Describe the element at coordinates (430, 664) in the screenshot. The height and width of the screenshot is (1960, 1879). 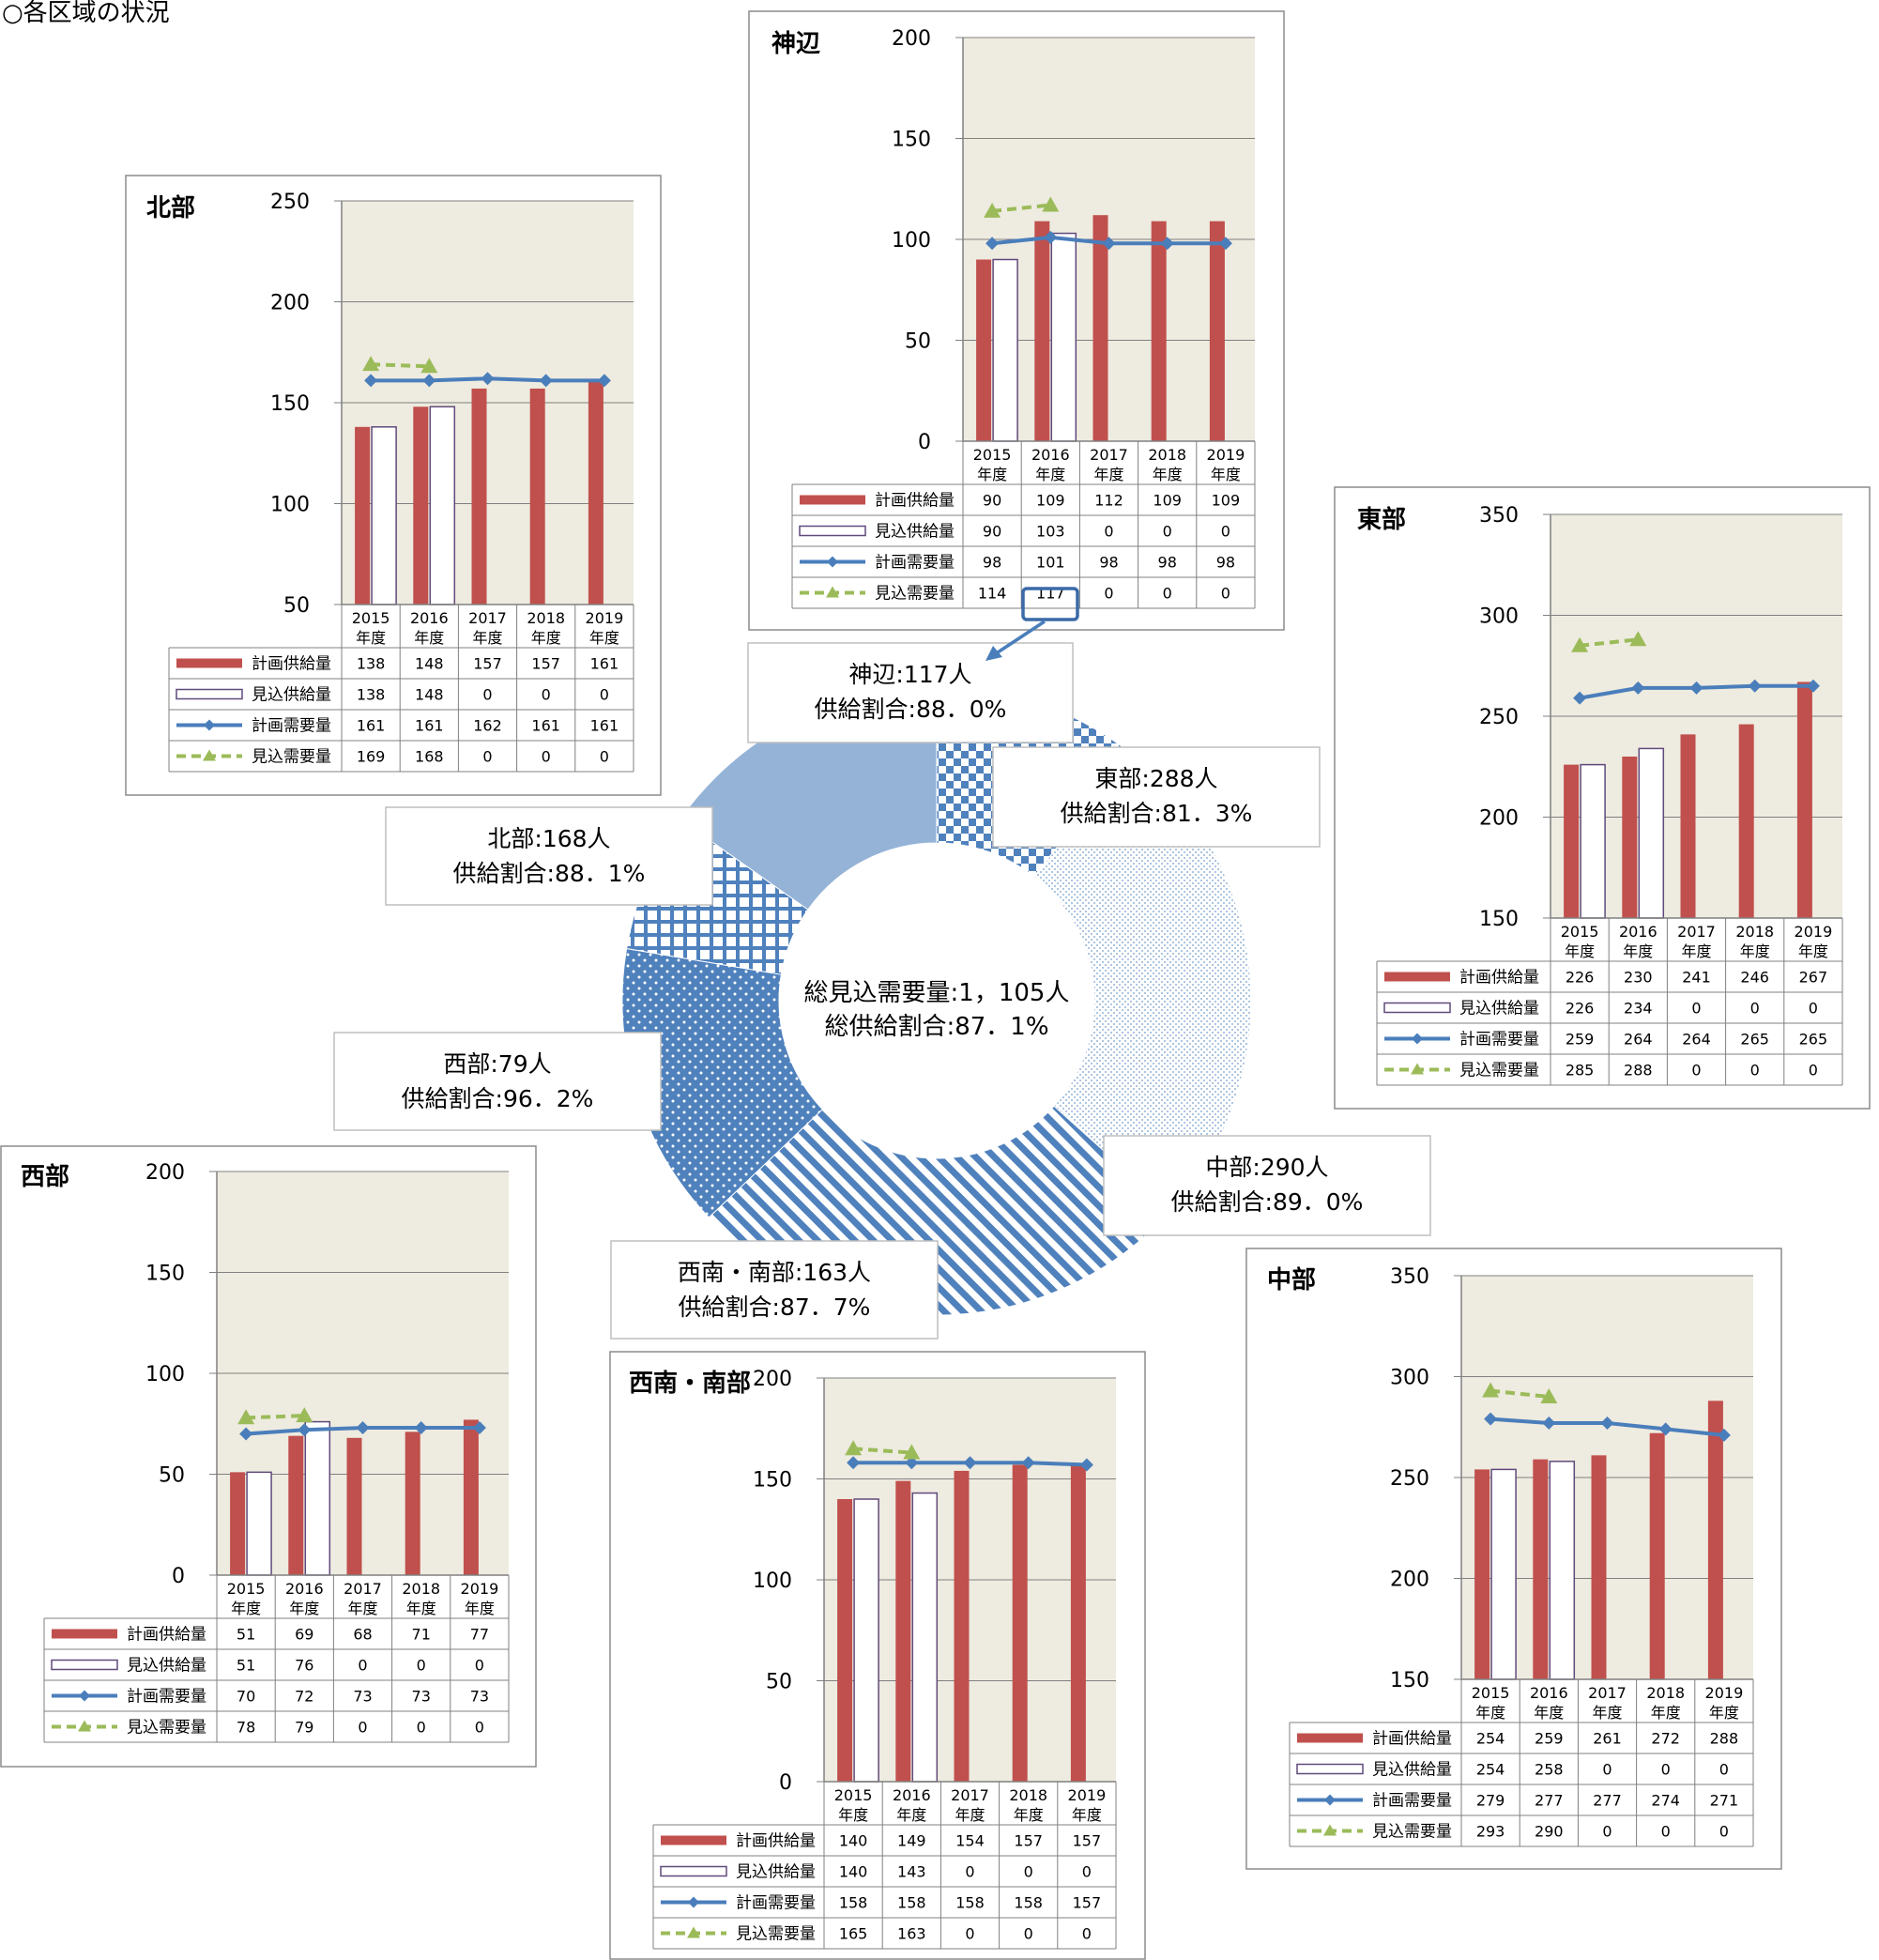
I see `table-cell: 148` at that location.